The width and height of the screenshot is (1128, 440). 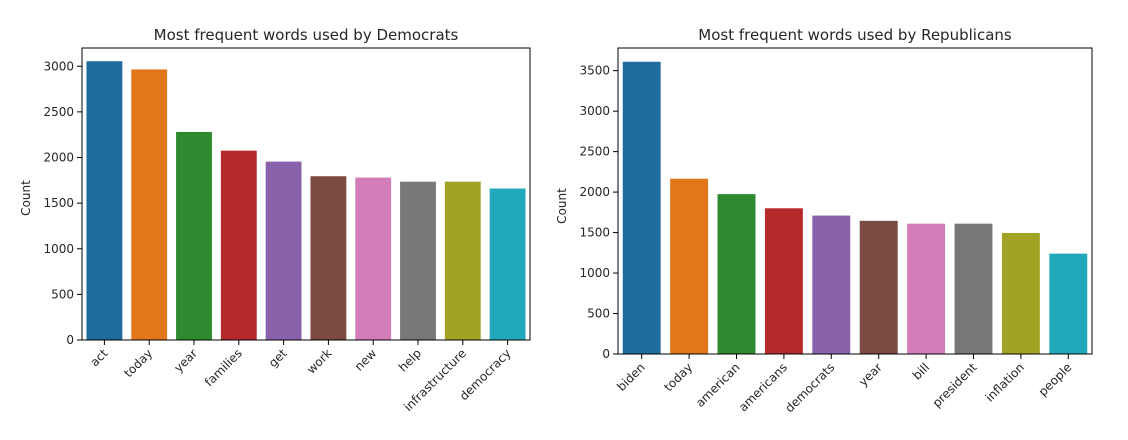 I want to click on x-tick-label: help, so click(x=410, y=360).